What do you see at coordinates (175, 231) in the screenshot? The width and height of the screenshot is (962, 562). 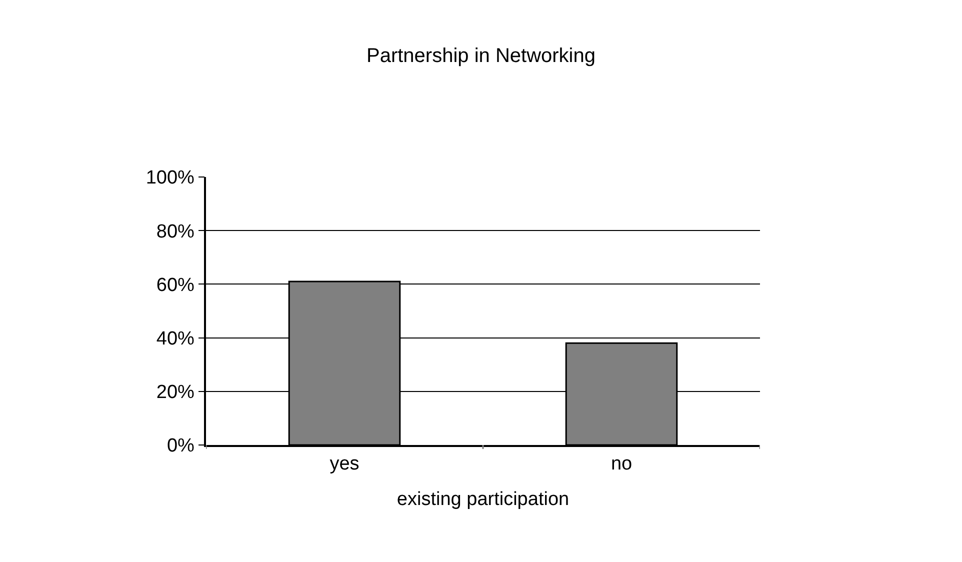 I see `y-tick-label: 80%` at bounding box center [175, 231].